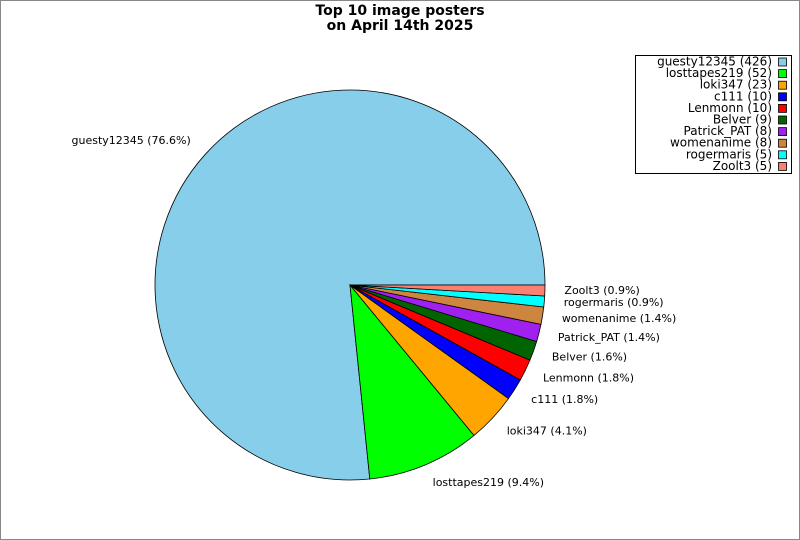 Image resolution: width=800 pixels, height=540 pixels. What do you see at coordinates (131, 140) in the screenshot?
I see `slice-label: guesty12345 (76.6%)` at bounding box center [131, 140].